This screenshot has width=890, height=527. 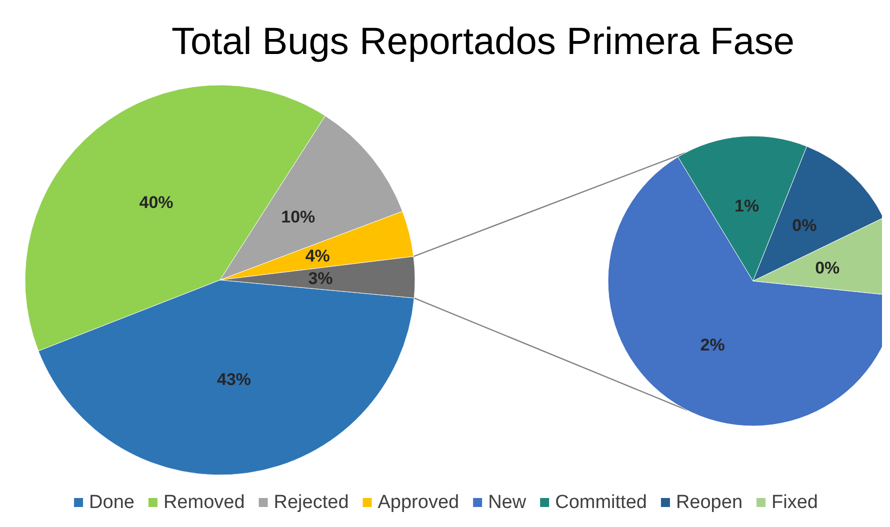 I want to click on data-label: 10%, so click(x=298, y=216).